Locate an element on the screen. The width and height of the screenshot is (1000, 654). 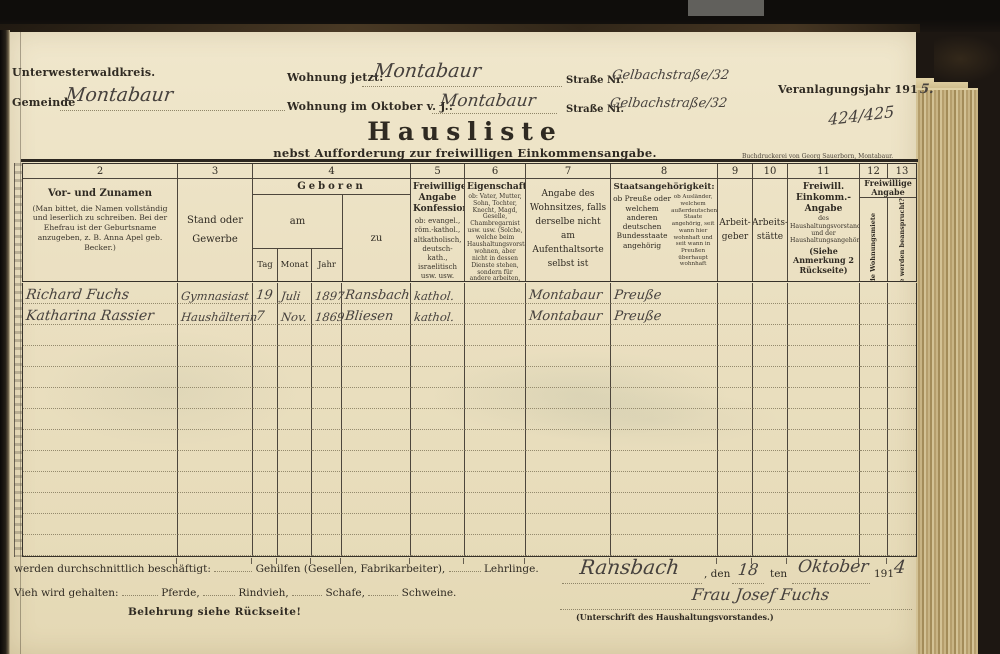
col-number-11: 11 is located at coordinates (824, 171).